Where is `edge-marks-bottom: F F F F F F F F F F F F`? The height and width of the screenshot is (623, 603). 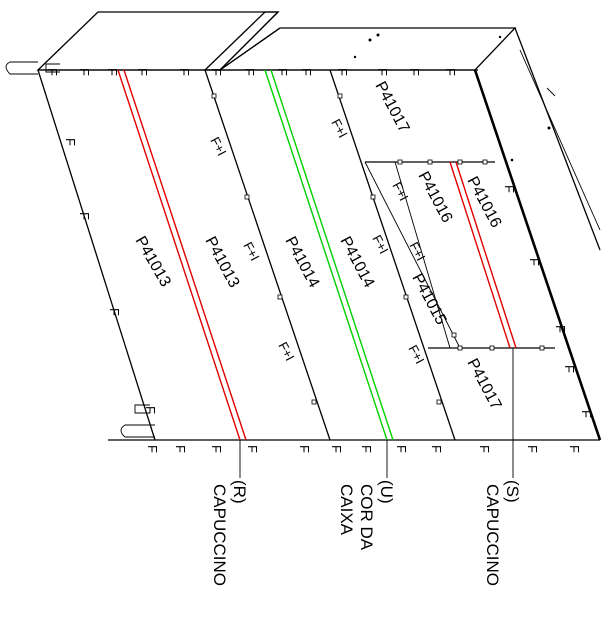
edge-marks-bottom: F F F F F F F F F F F F is located at coordinates (363, 449).